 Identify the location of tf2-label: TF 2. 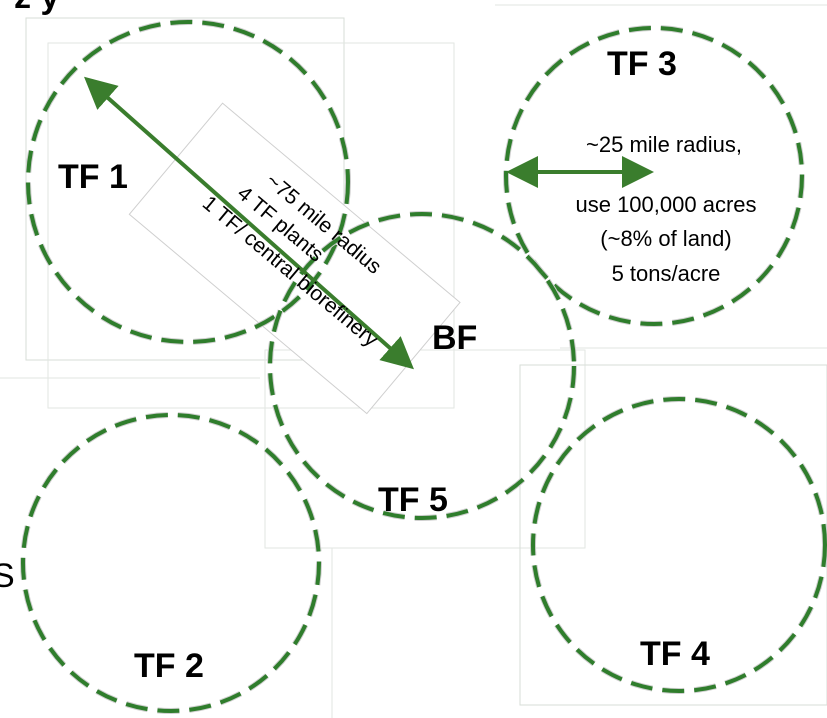
(169, 666).